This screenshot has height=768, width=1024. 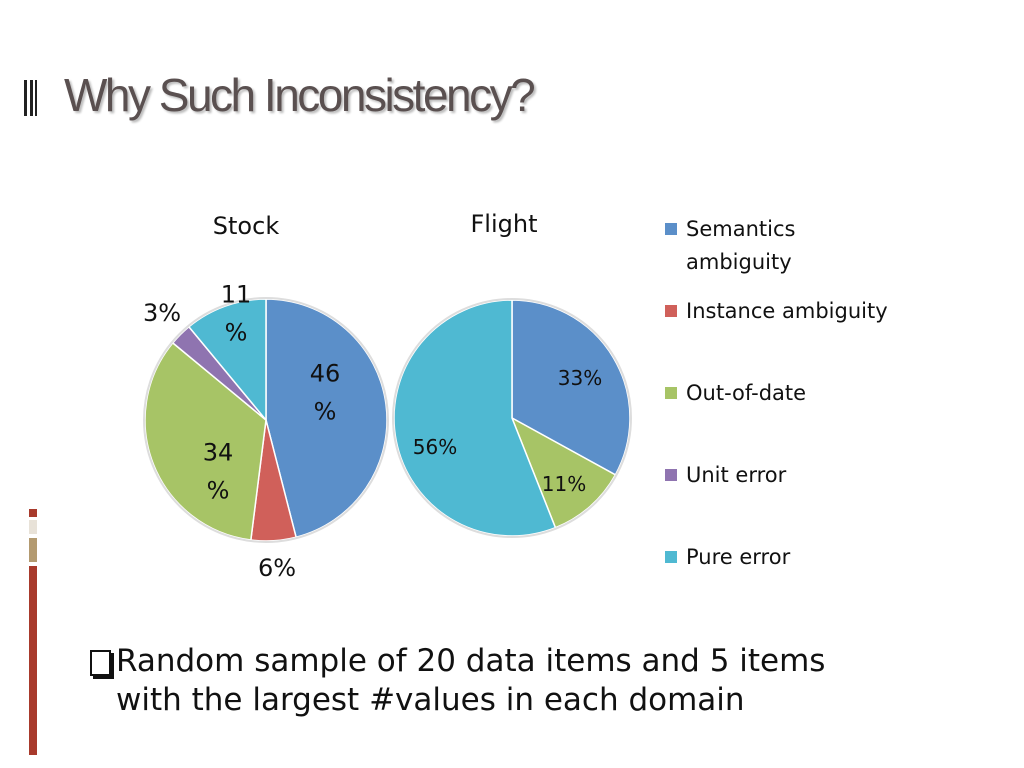 What do you see at coordinates (162, 312) in the screenshot?
I see `data-label: 3%` at bounding box center [162, 312].